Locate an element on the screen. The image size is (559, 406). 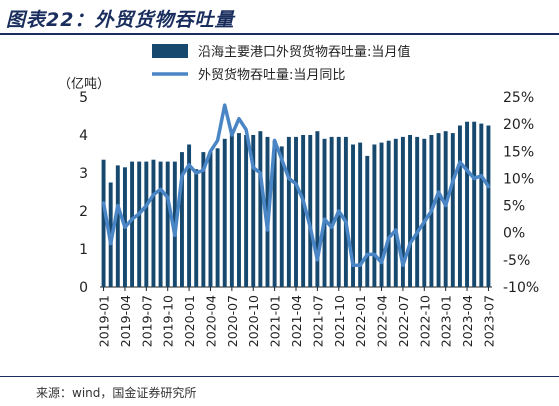
title-divider is located at coordinates (279, 34).